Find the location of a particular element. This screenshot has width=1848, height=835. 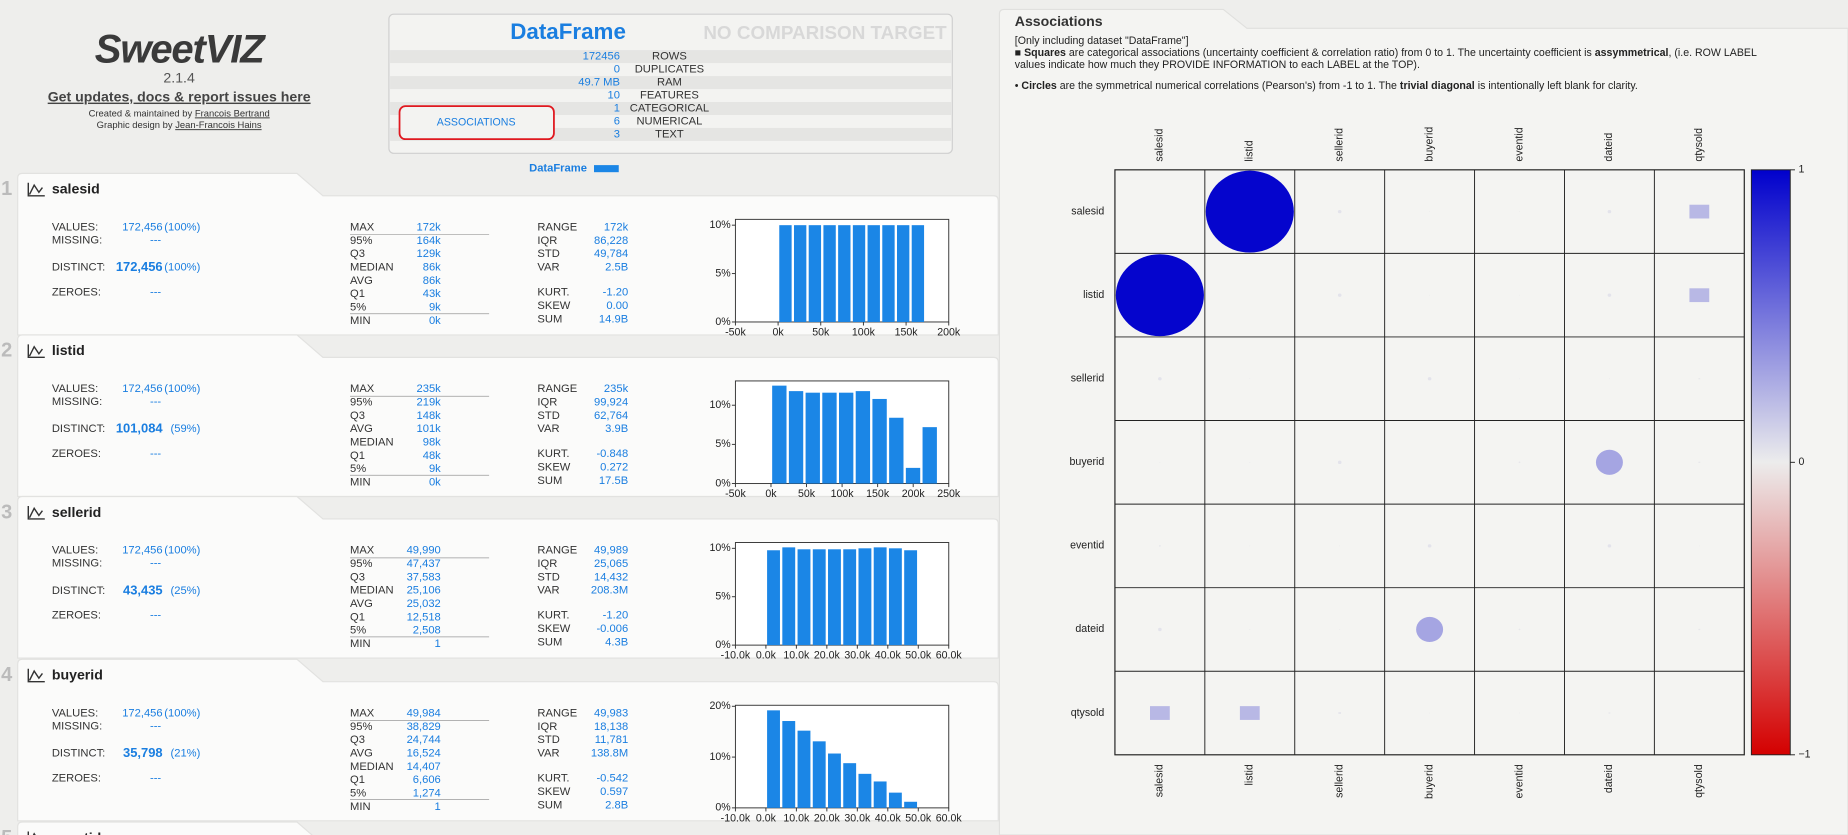

y-tick-label: 10% is located at coordinates (720, 548).